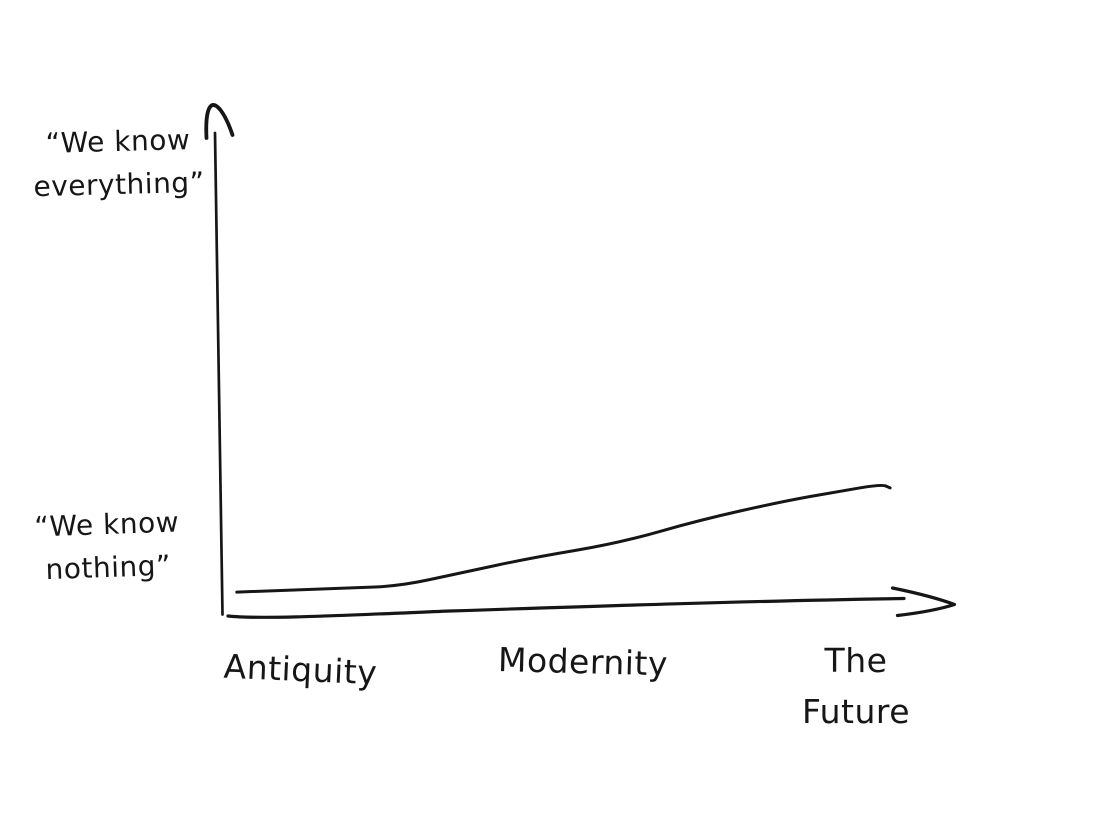 The image size is (1099, 824). What do you see at coordinates (923, 602) in the screenshot?
I see `x-axis-arrowhead-icon` at bounding box center [923, 602].